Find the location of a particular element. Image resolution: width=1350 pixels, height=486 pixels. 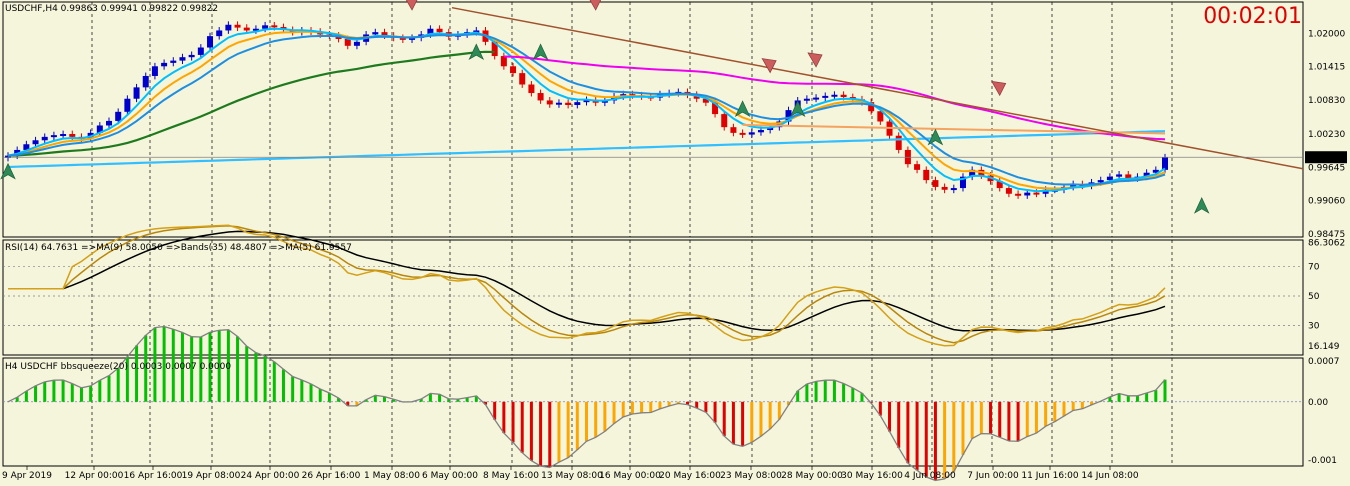

time-axis-label: 19 Apr 08:00 is located at coordinates (211, 476).